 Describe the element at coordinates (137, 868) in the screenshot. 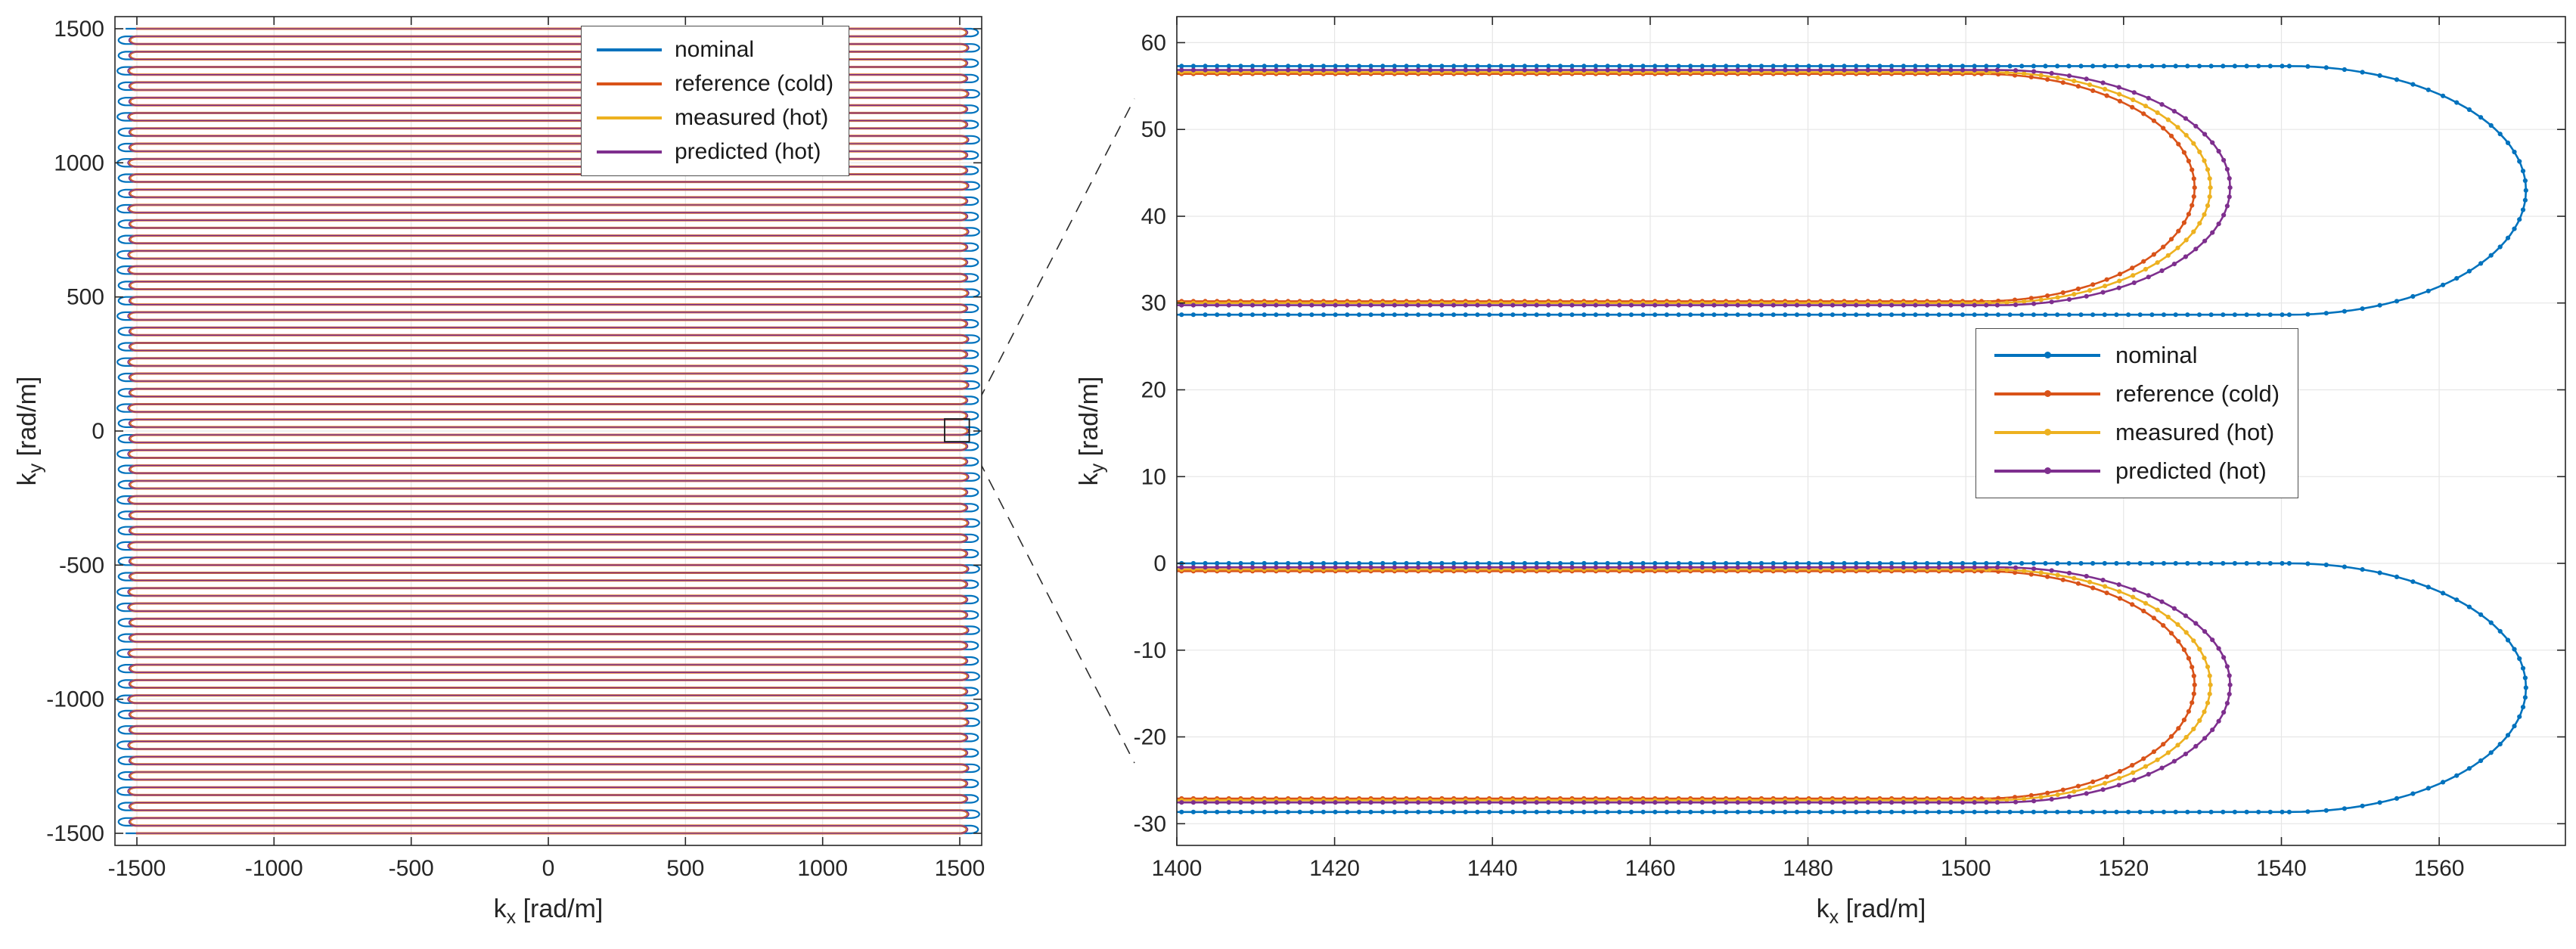

I see `x-tick-label: -1500` at that location.